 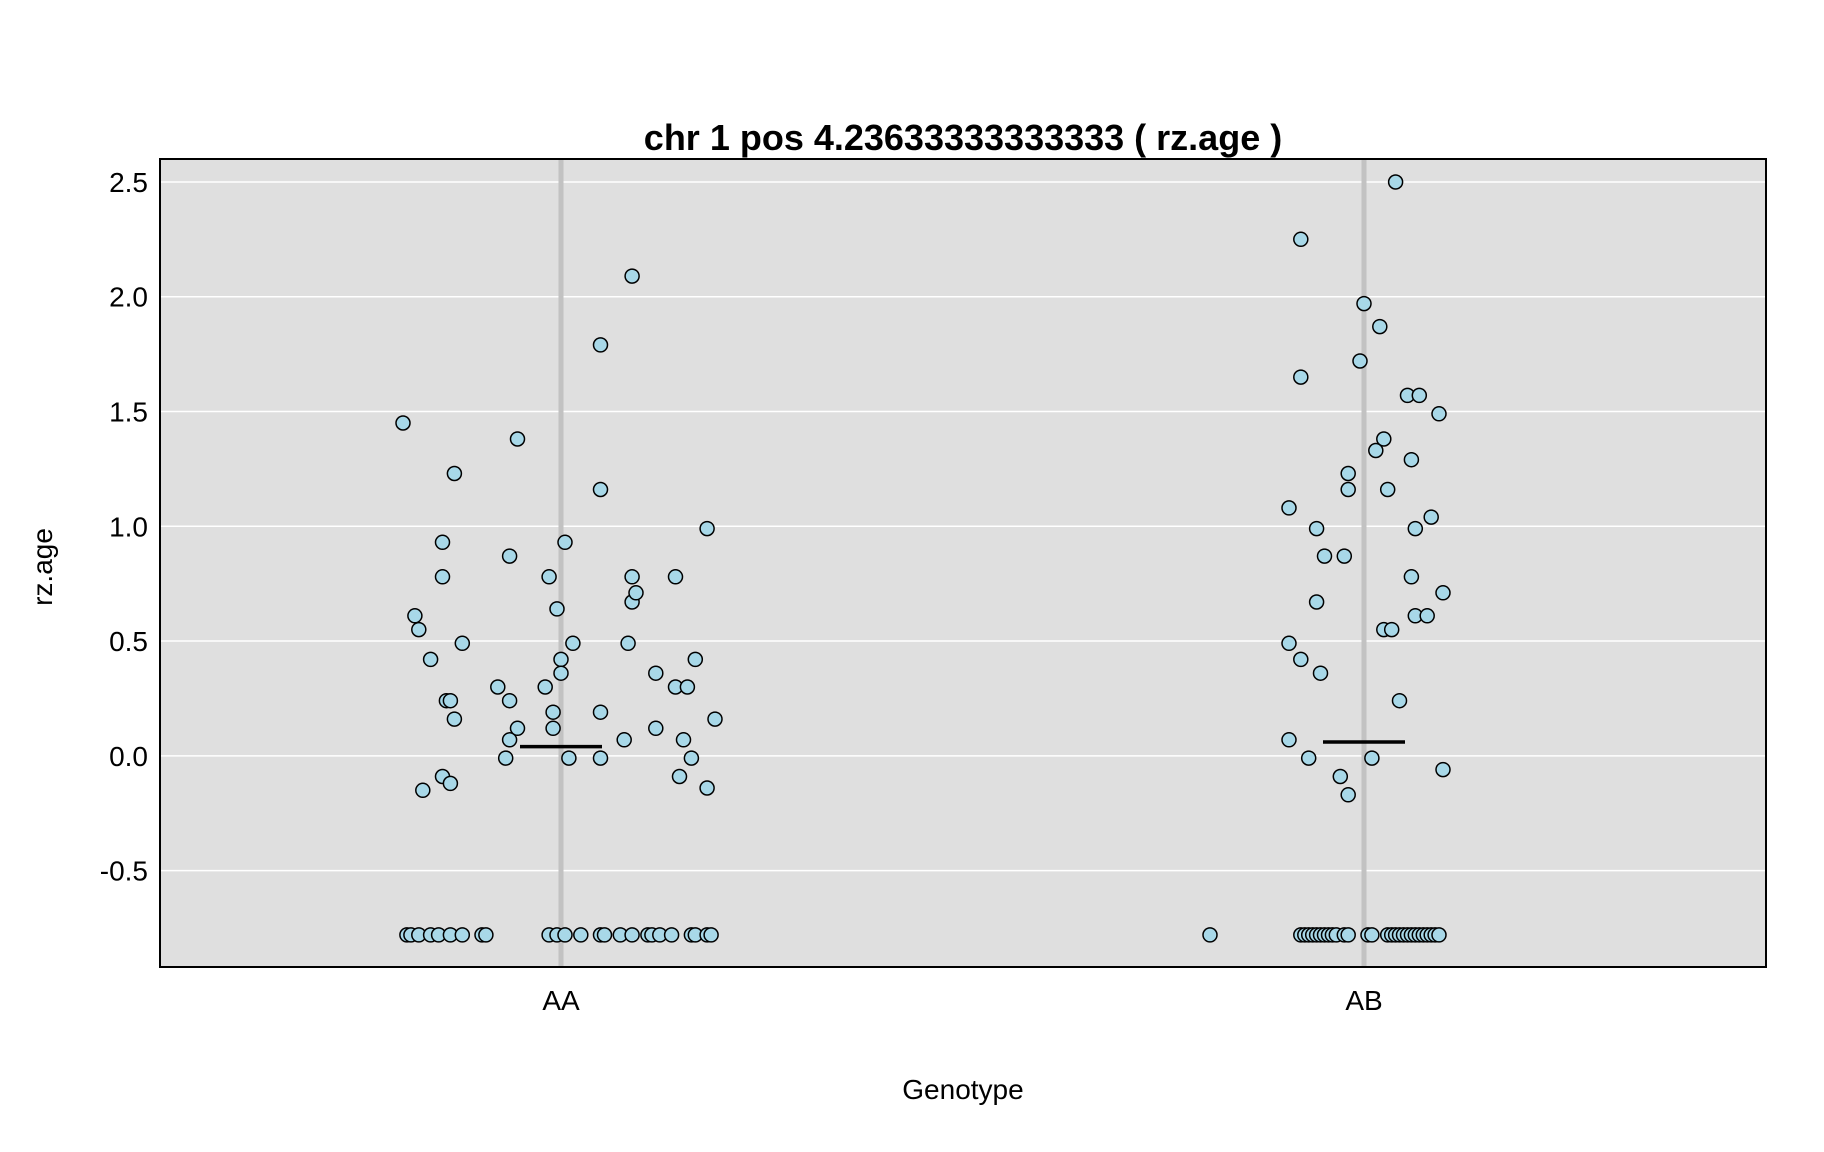 I want to click on y-tick-label: 0.0, so click(x=128, y=756).